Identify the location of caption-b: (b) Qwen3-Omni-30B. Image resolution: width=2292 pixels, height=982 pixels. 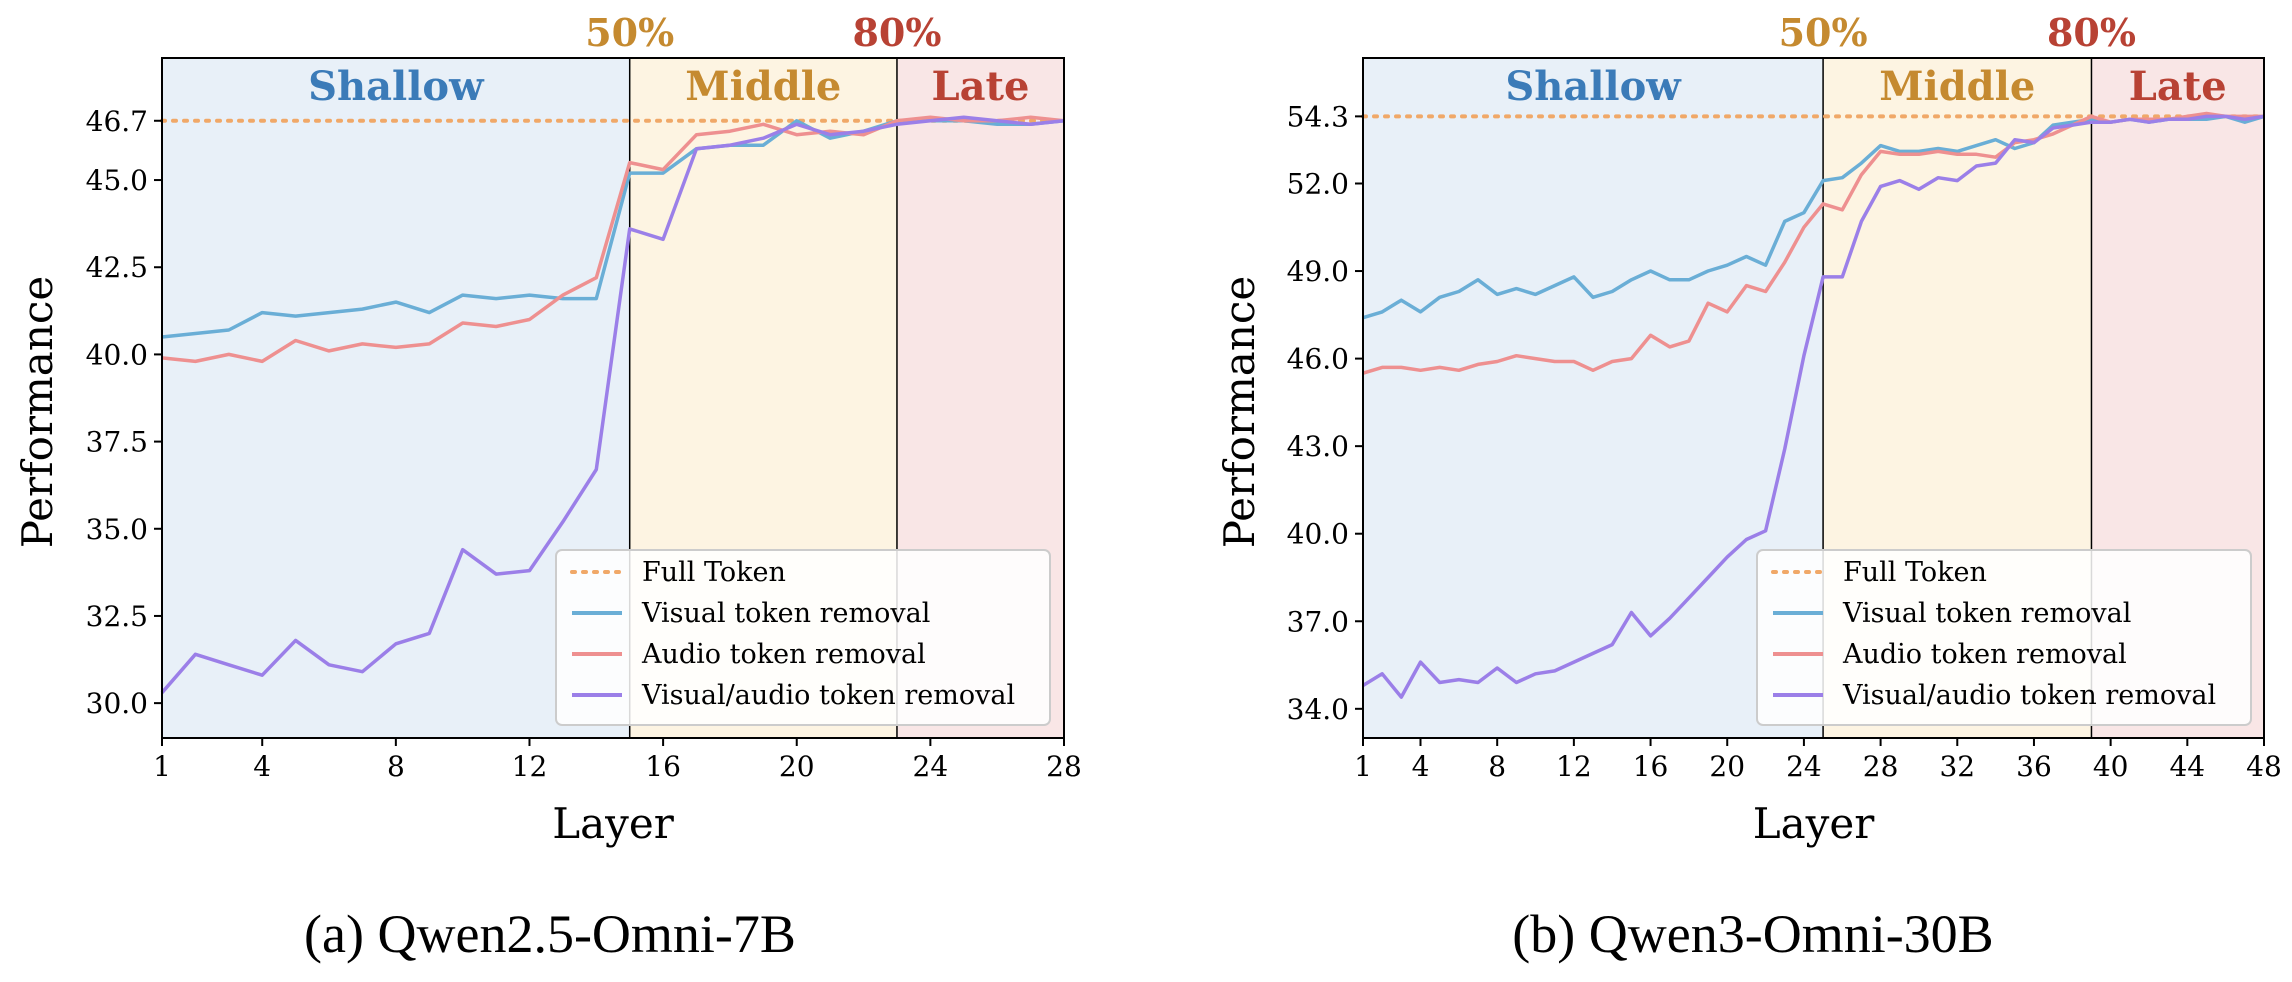
(1752, 934).